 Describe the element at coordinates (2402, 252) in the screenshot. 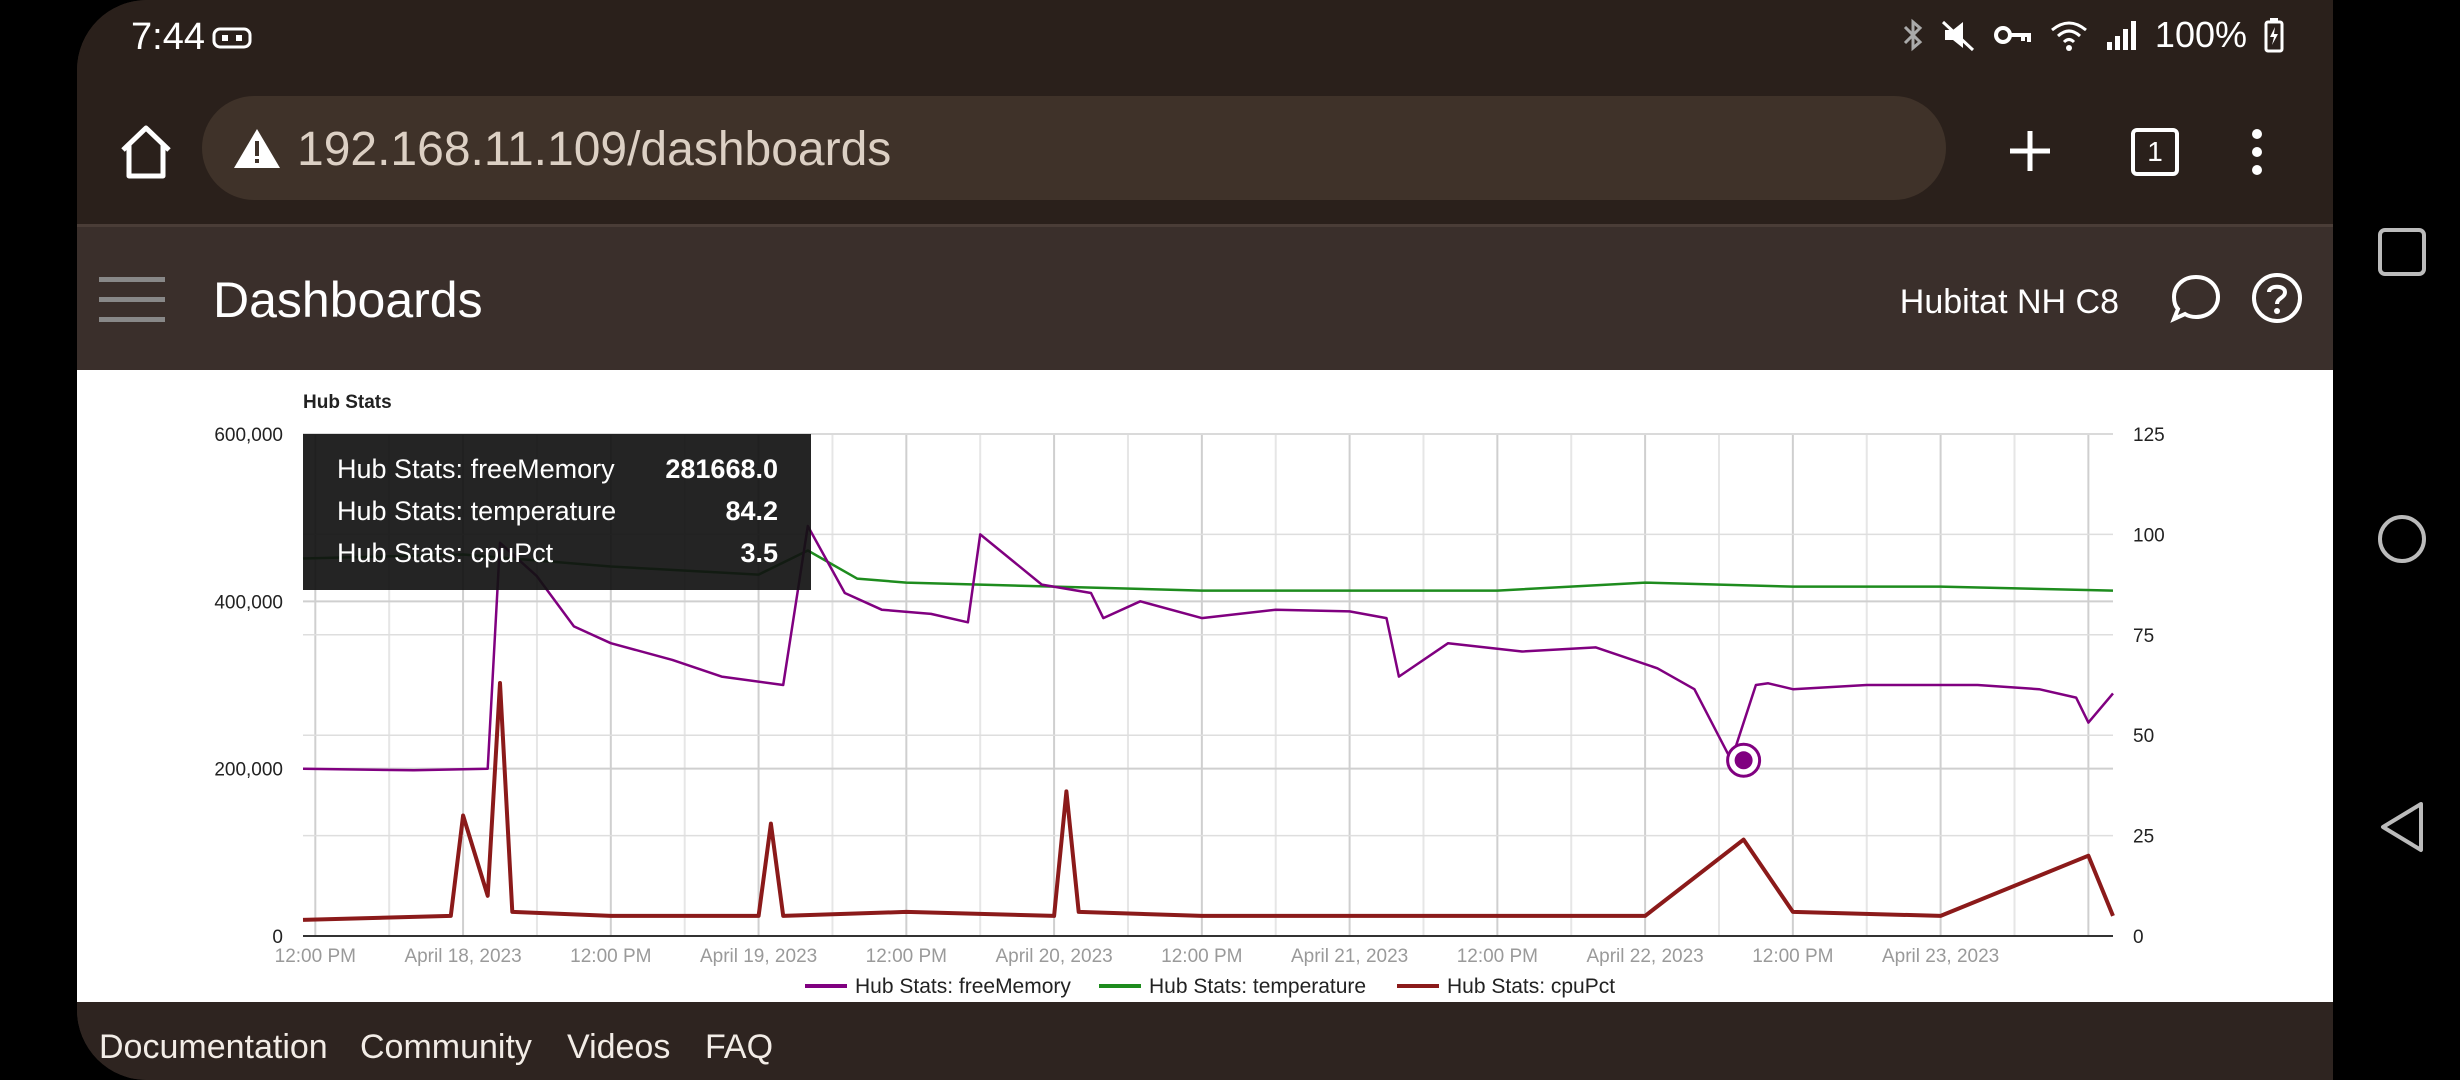

I see `recent-apps-icon` at that location.